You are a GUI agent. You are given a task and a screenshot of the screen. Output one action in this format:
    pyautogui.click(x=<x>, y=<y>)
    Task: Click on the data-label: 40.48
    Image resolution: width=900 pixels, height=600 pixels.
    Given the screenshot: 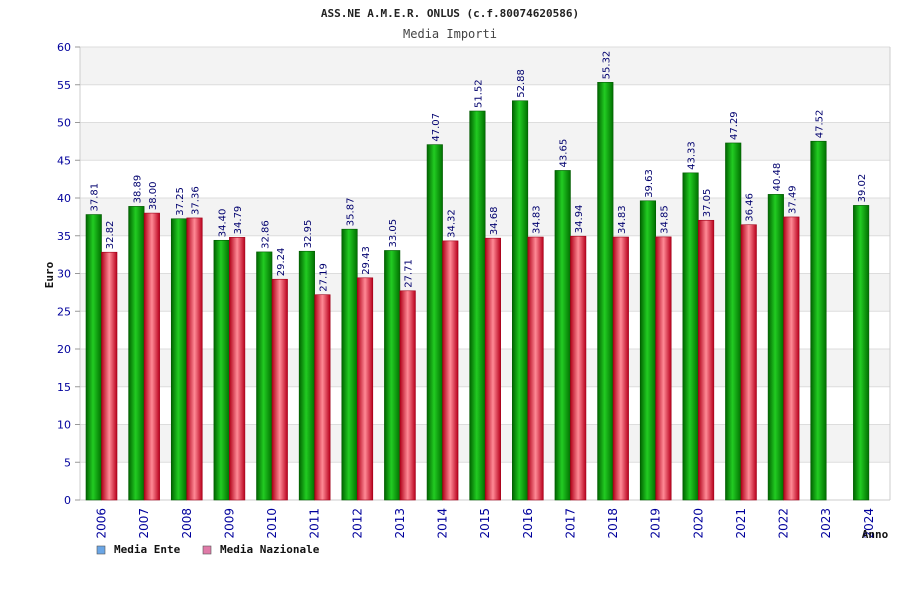 What is the action you would take?
    pyautogui.click(x=777, y=177)
    